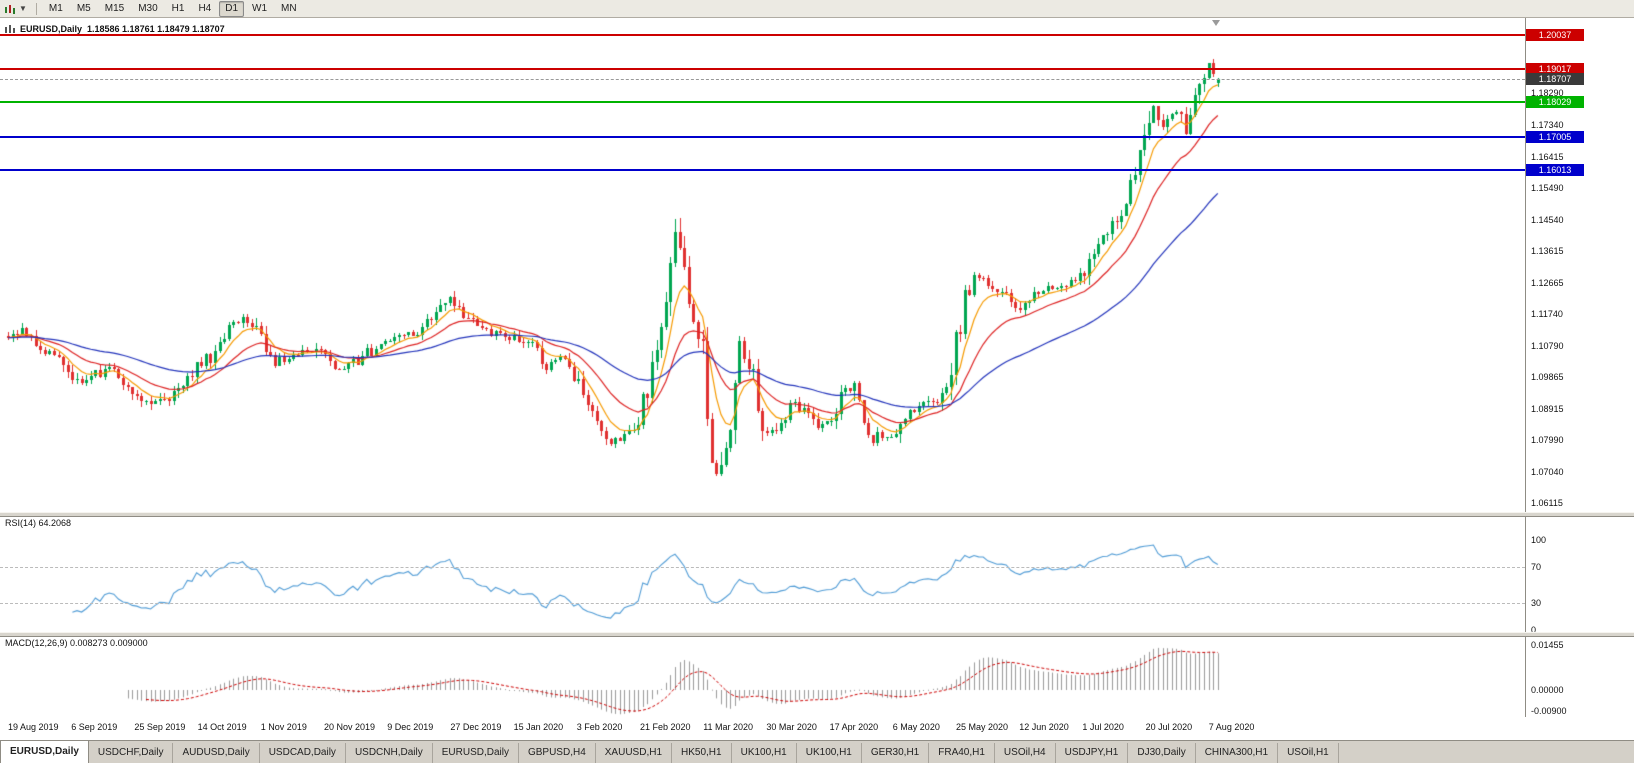 The height and width of the screenshot is (763, 1634). I want to click on chart-tab-10: UK100,H1, so click(829, 753).